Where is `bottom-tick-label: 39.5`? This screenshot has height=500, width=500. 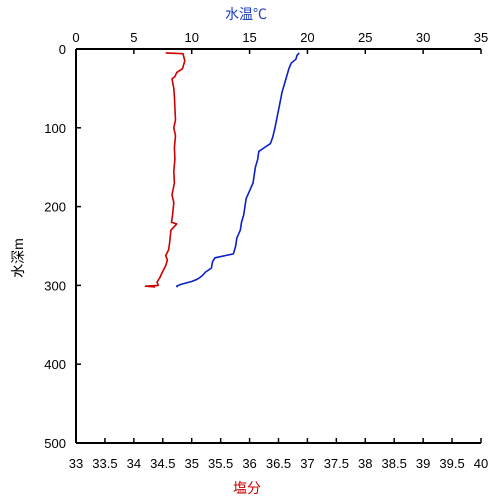
bottom-tick-label: 39.5 is located at coordinates (451, 463).